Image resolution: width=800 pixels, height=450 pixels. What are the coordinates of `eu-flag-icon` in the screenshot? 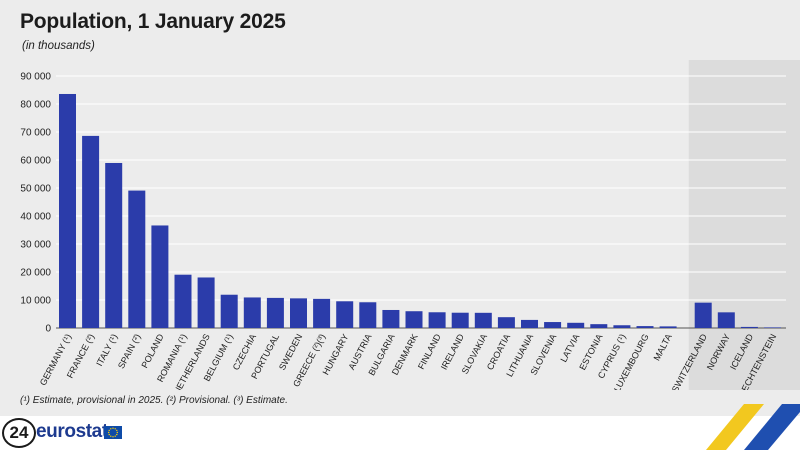 It's located at (113, 432).